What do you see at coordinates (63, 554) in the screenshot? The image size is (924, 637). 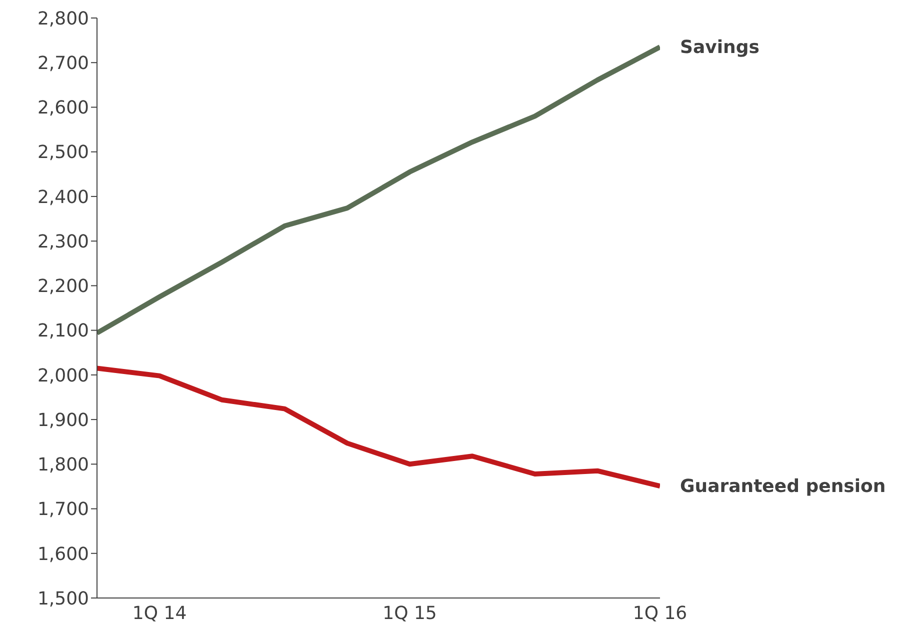 I see `y-tick-label: 1,600` at bounding box center [63, 554].